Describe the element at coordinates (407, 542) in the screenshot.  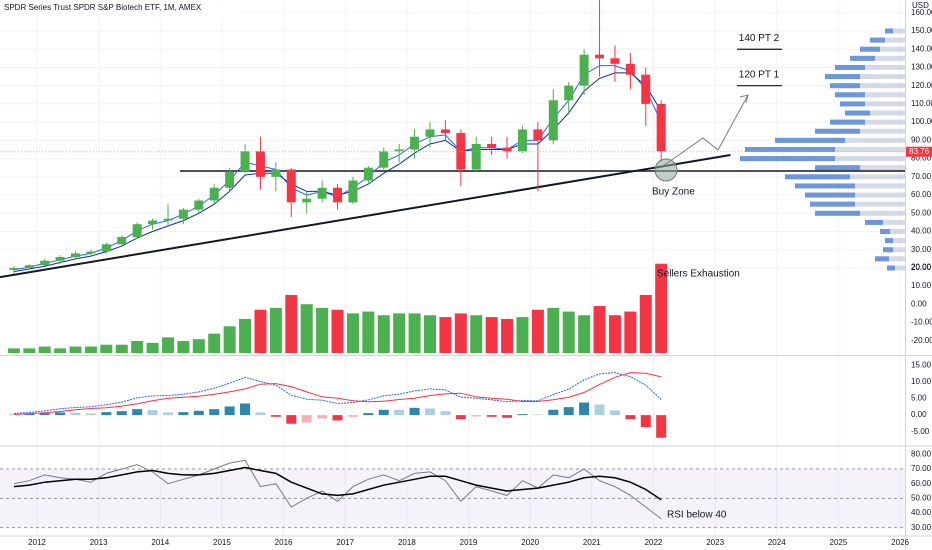
I see `x-tick-label: 2018` at that location.